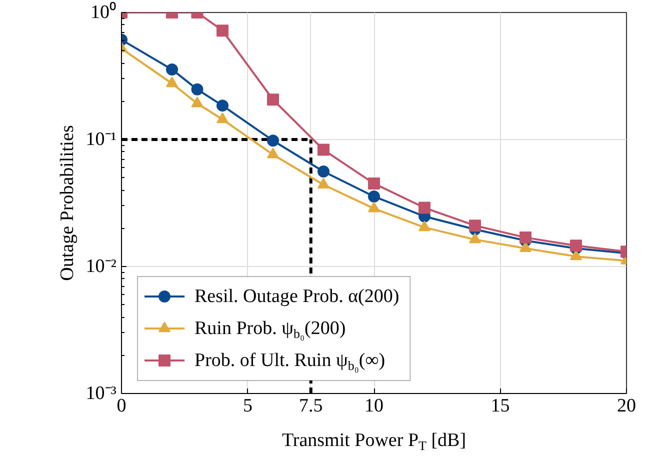 The width and height of the screenshot is (660, 466). Describe the element at coordinates (500, 406) in the screenshot. I see `x-tick-label: 15` at that location.